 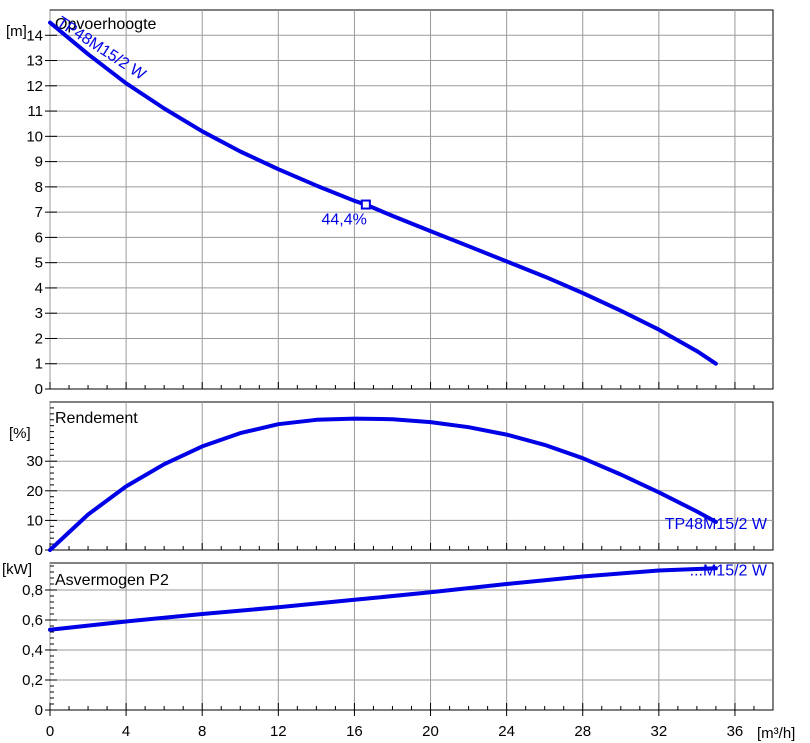 What do you see at coordinates (20, 433) in the screenshot?
I see `efficiency-unit-label: [%]` at bounding box center [20, 433].